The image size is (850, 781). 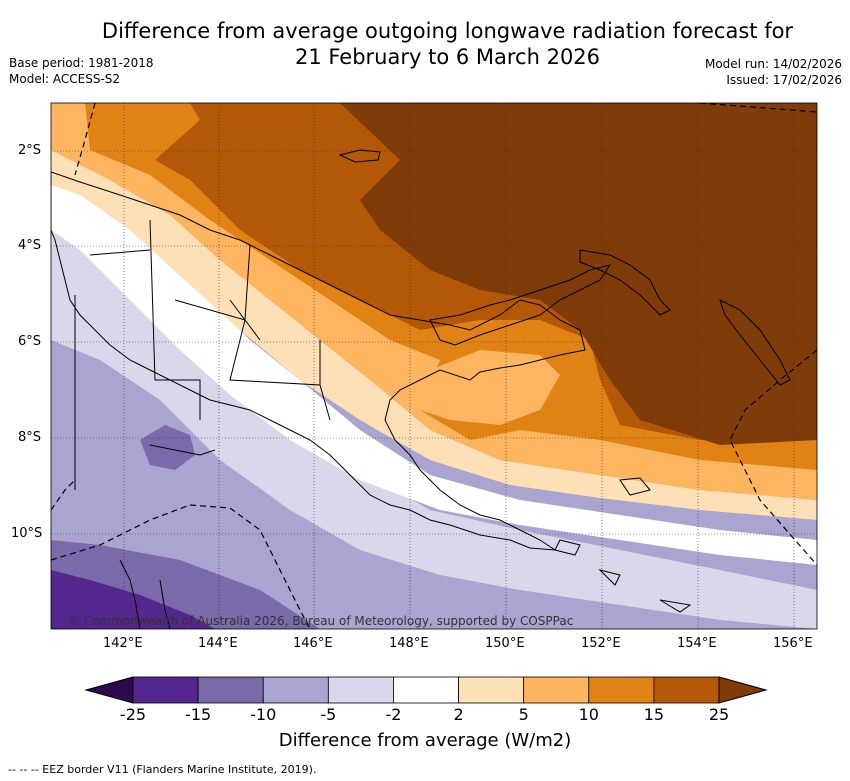 What do you see at coordinates (328, 714) in the screenshot?
I see `colorbar-tick-label: -5` at bounding box center [328, 714].